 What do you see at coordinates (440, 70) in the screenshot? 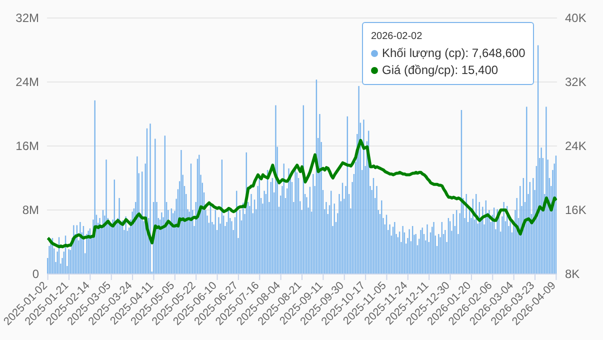
I see `annotation: Giá (đồng/cp): 15,400` at bounding box center [440, 70].